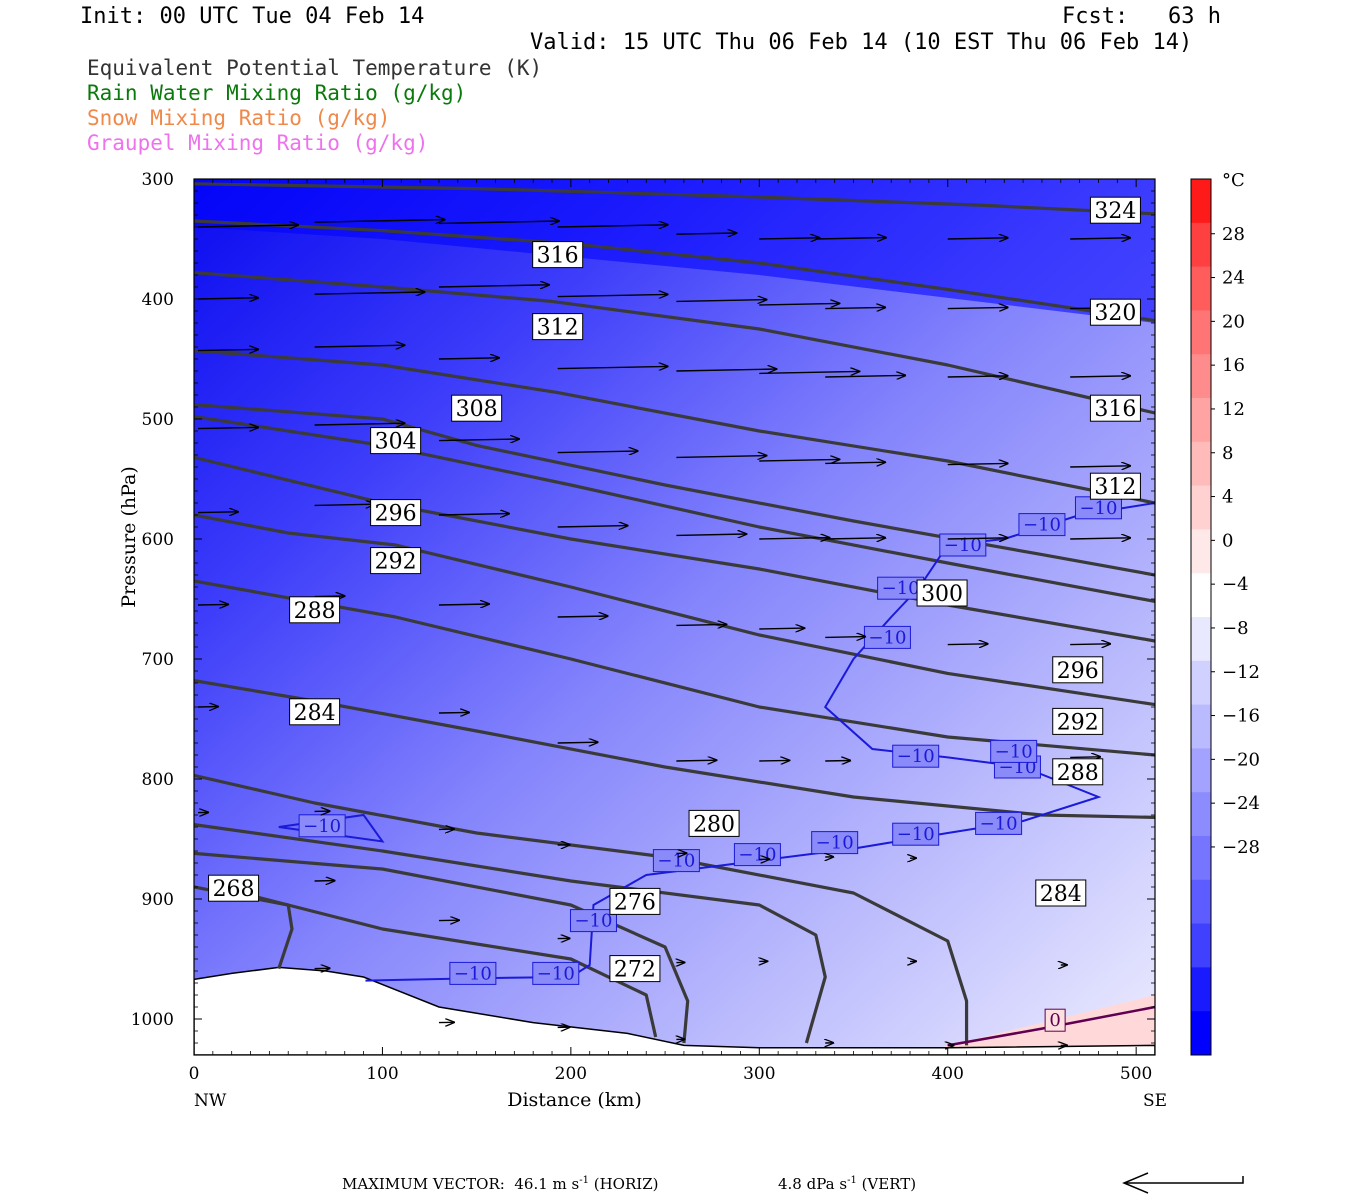 Image resolution: width=1350 pixels, height=1200 pixels. I want to click on legend-snow: Snow Mixing Ratio (g/kg), so click(239, 118).